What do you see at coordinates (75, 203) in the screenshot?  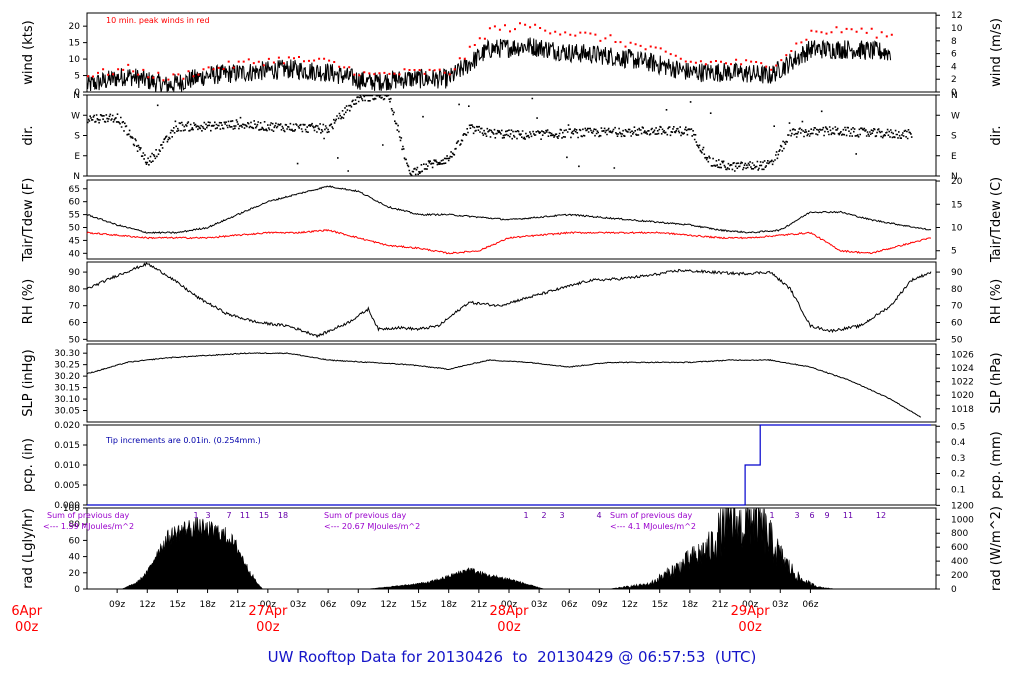 I see `ytick-label-left-temp: 60` at bounding box center [75, 203].